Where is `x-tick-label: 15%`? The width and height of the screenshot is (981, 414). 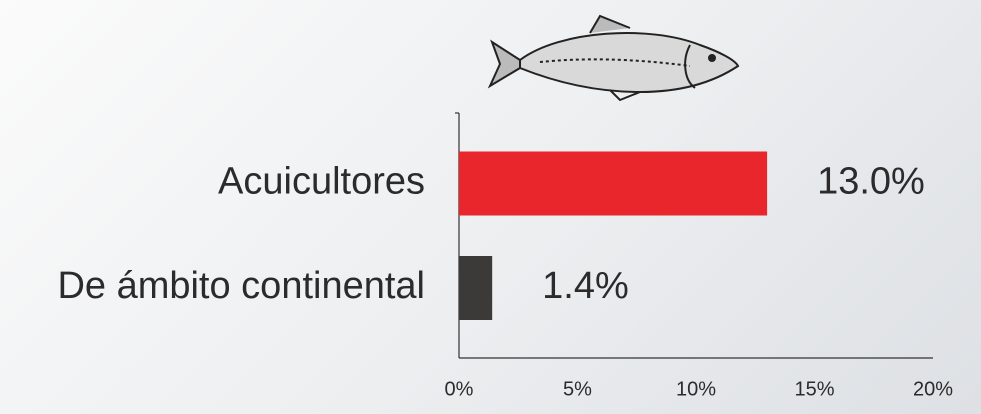 x-tick-label: 15% is located at coordinates (814, 389).